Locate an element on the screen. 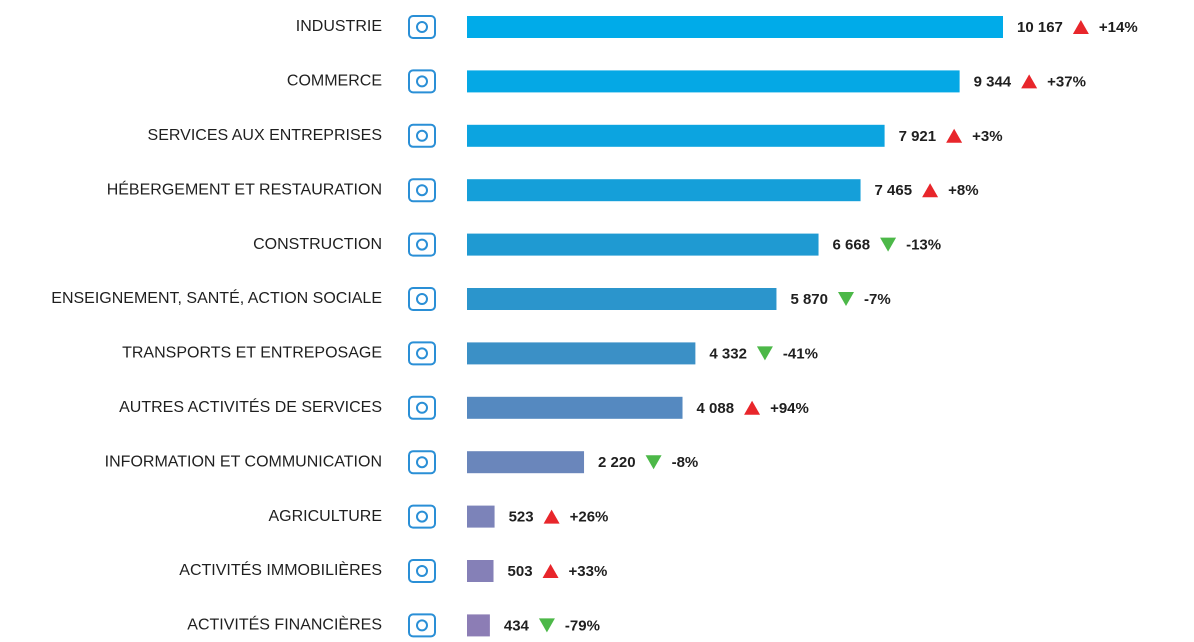  category-label: ENSEIGNEMENT, SANTÉ, ACTION SOCIALE is located at coordinates (216, 297).